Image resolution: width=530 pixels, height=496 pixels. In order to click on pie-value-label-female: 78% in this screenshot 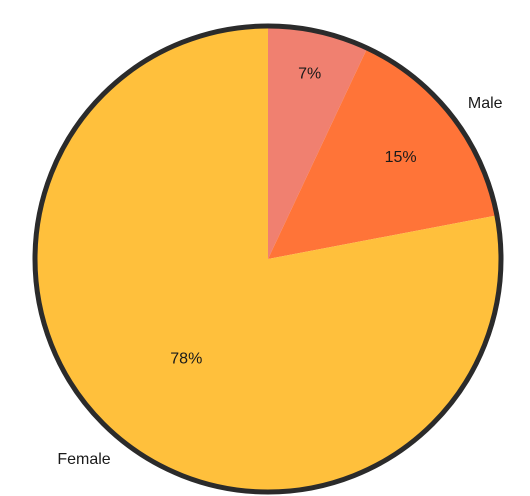, I will do `click(186, 359)`.